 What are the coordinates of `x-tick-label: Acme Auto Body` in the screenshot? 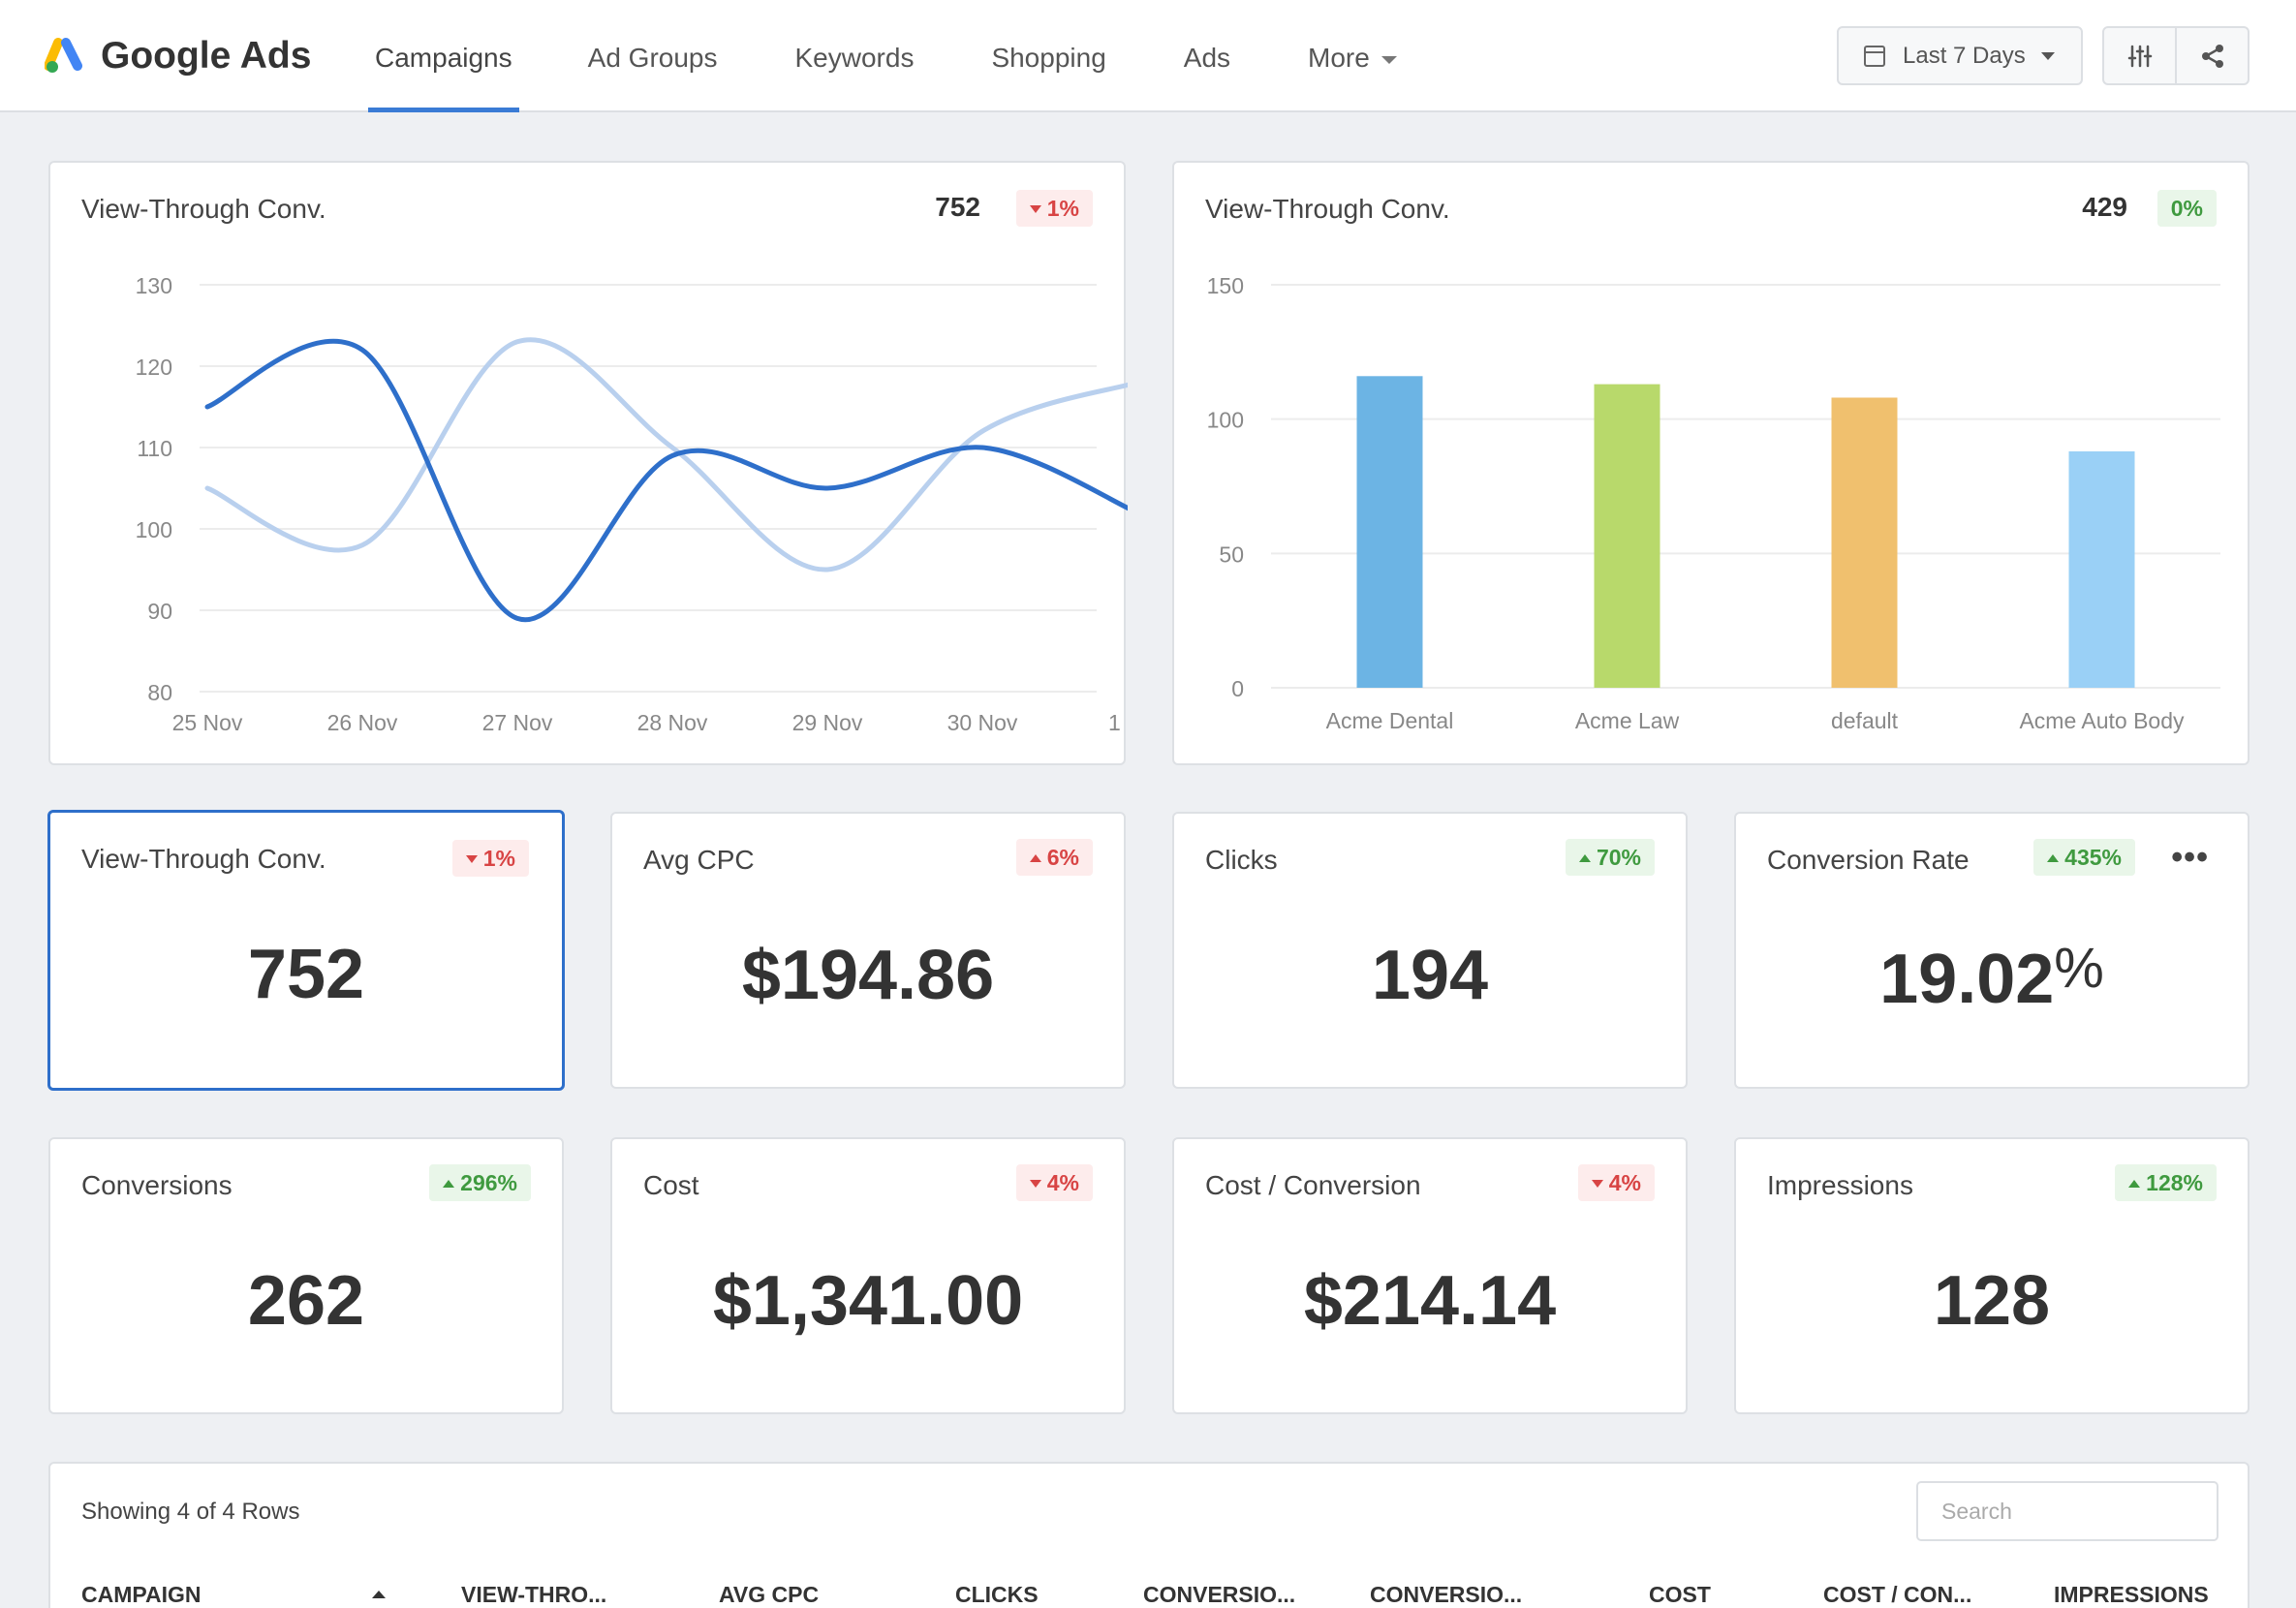 It's located at (2102, 720).